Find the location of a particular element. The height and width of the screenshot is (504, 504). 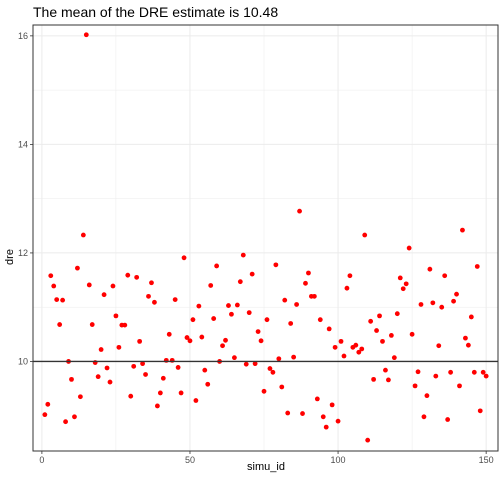

x-tick-label: 150 is located at coordinates (486, 460).